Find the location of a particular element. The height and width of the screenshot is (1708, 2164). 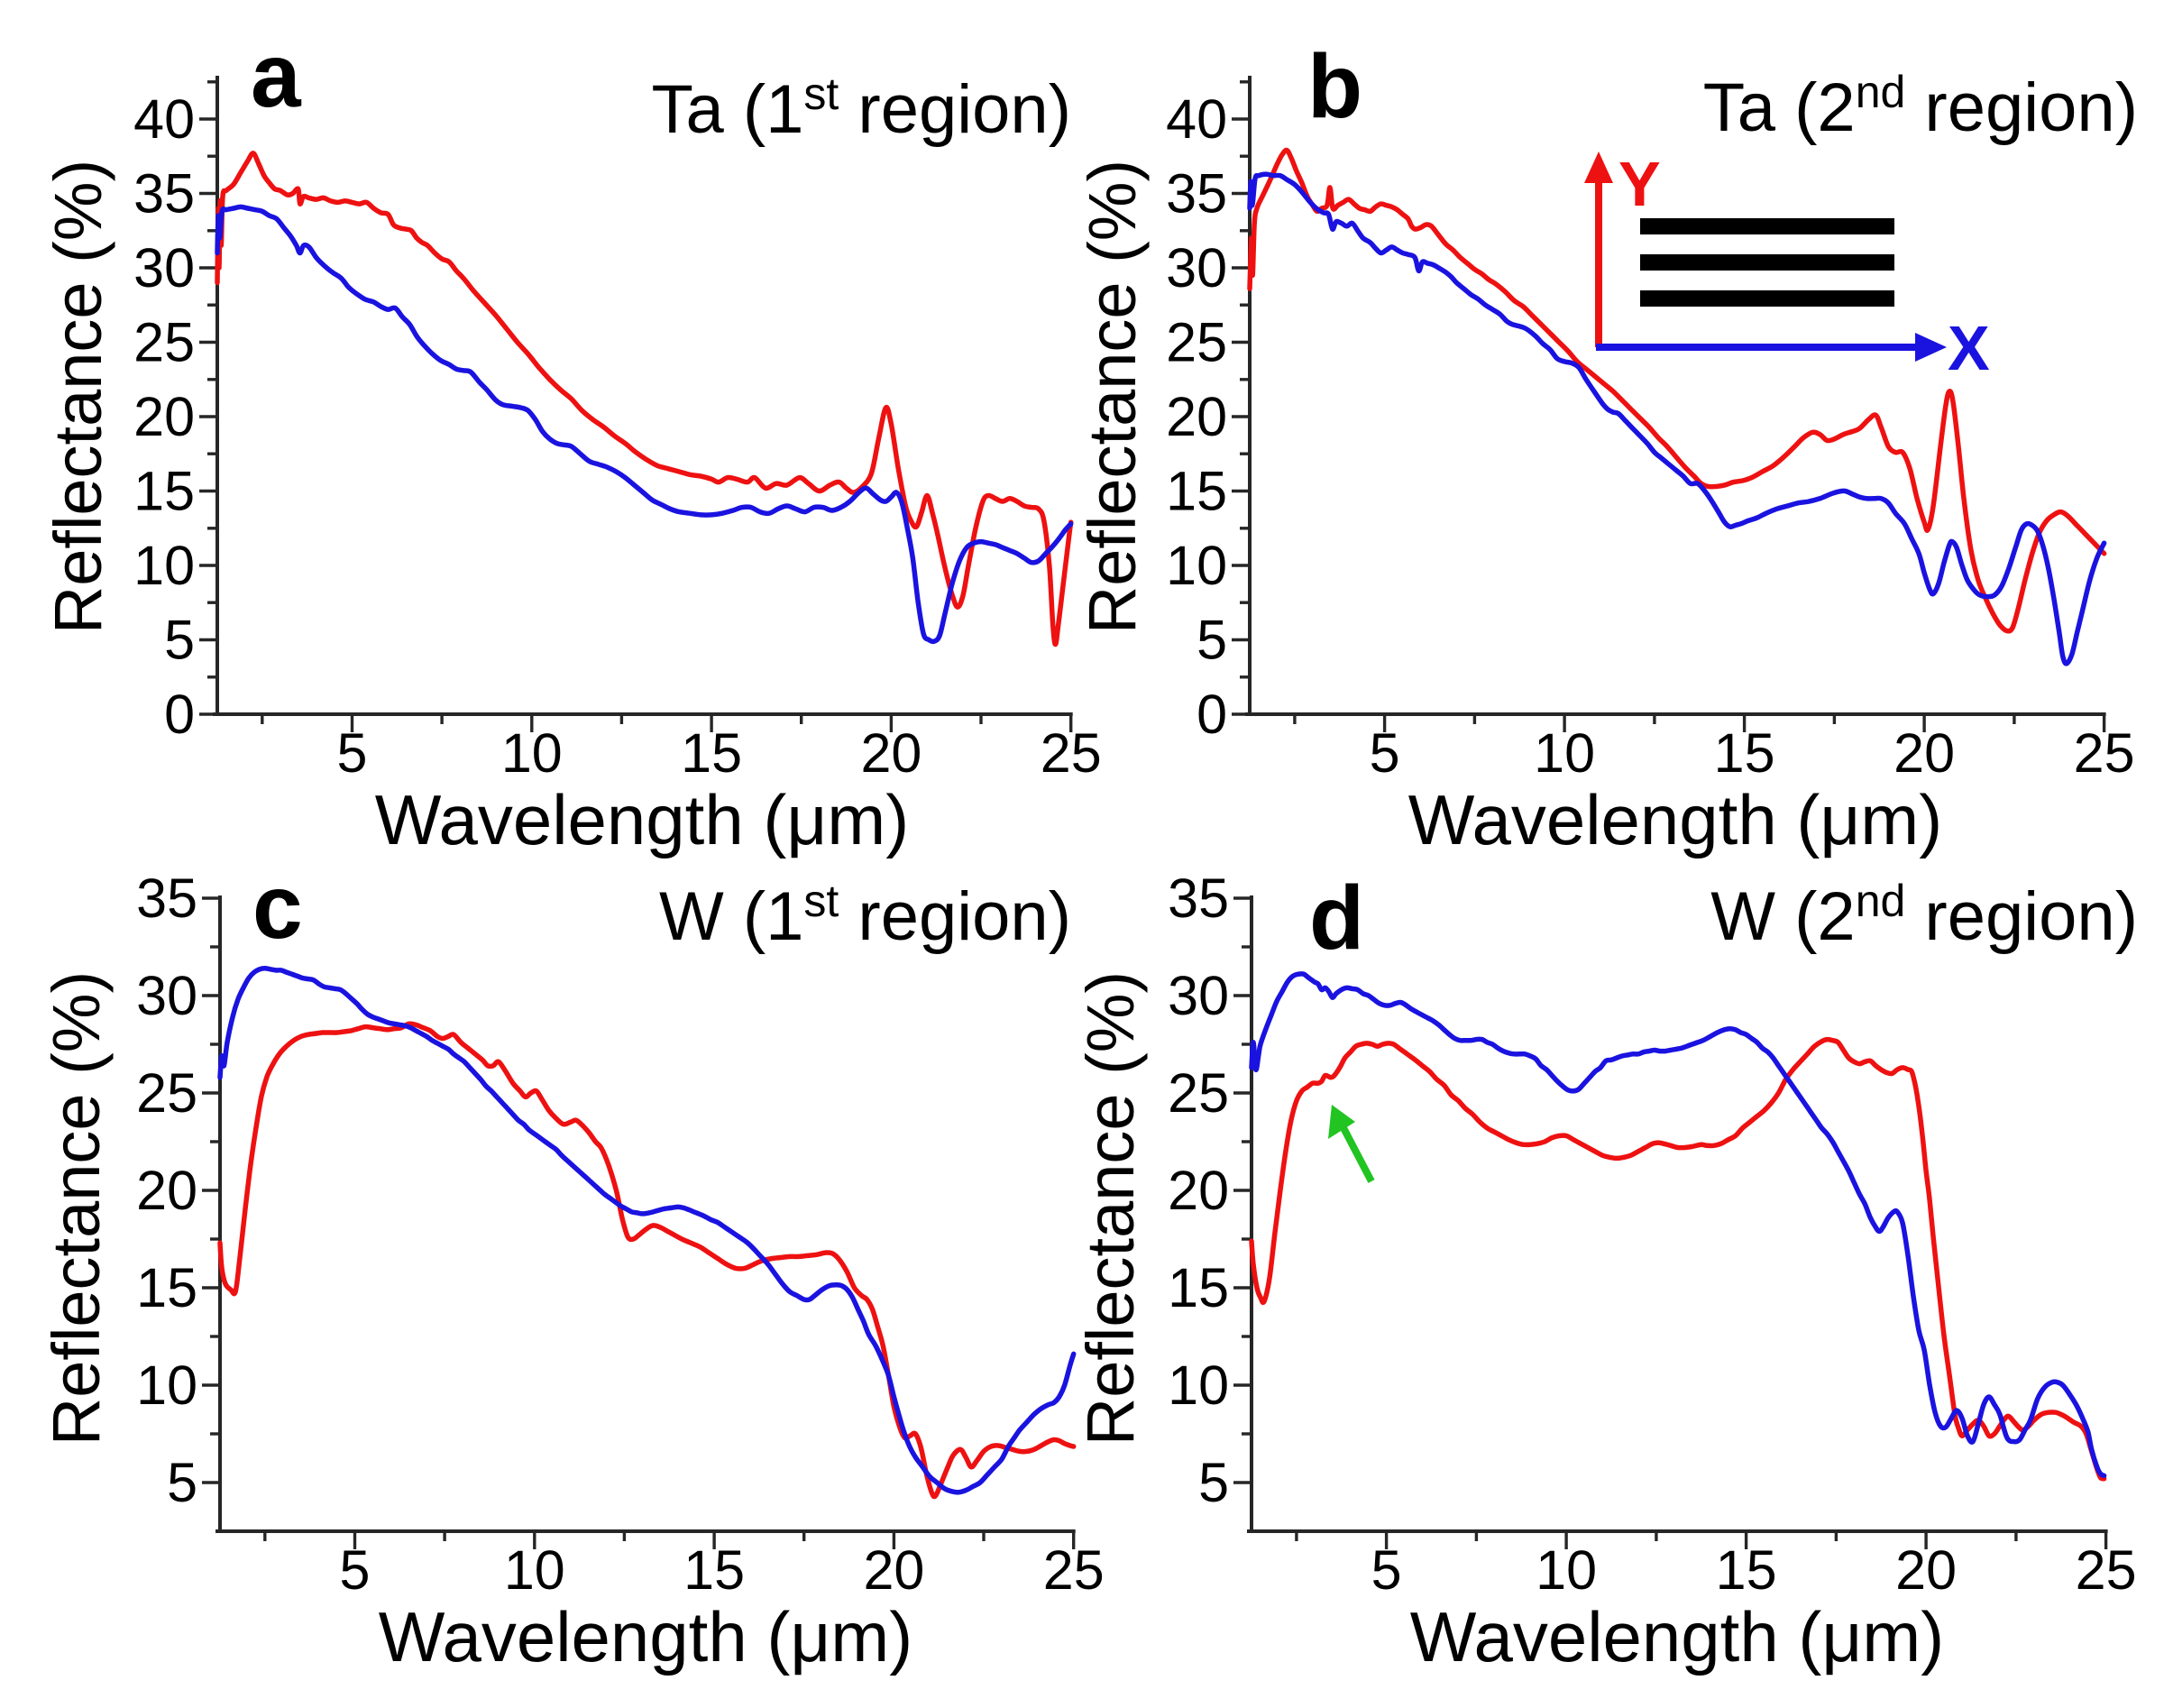

svg-text: Ta (1st region) is located at coordinates (861, 109).